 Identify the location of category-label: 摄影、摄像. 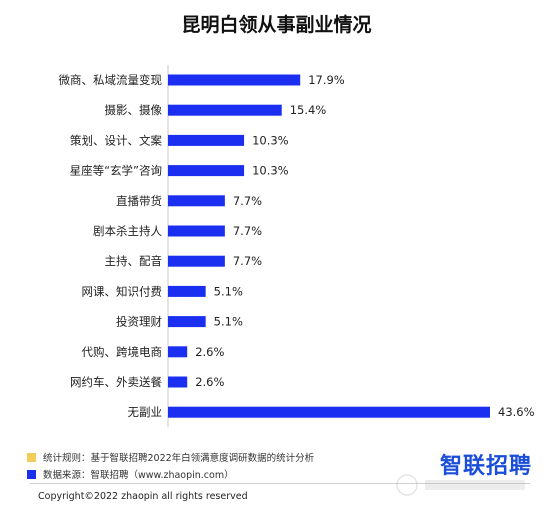
(134, 110).